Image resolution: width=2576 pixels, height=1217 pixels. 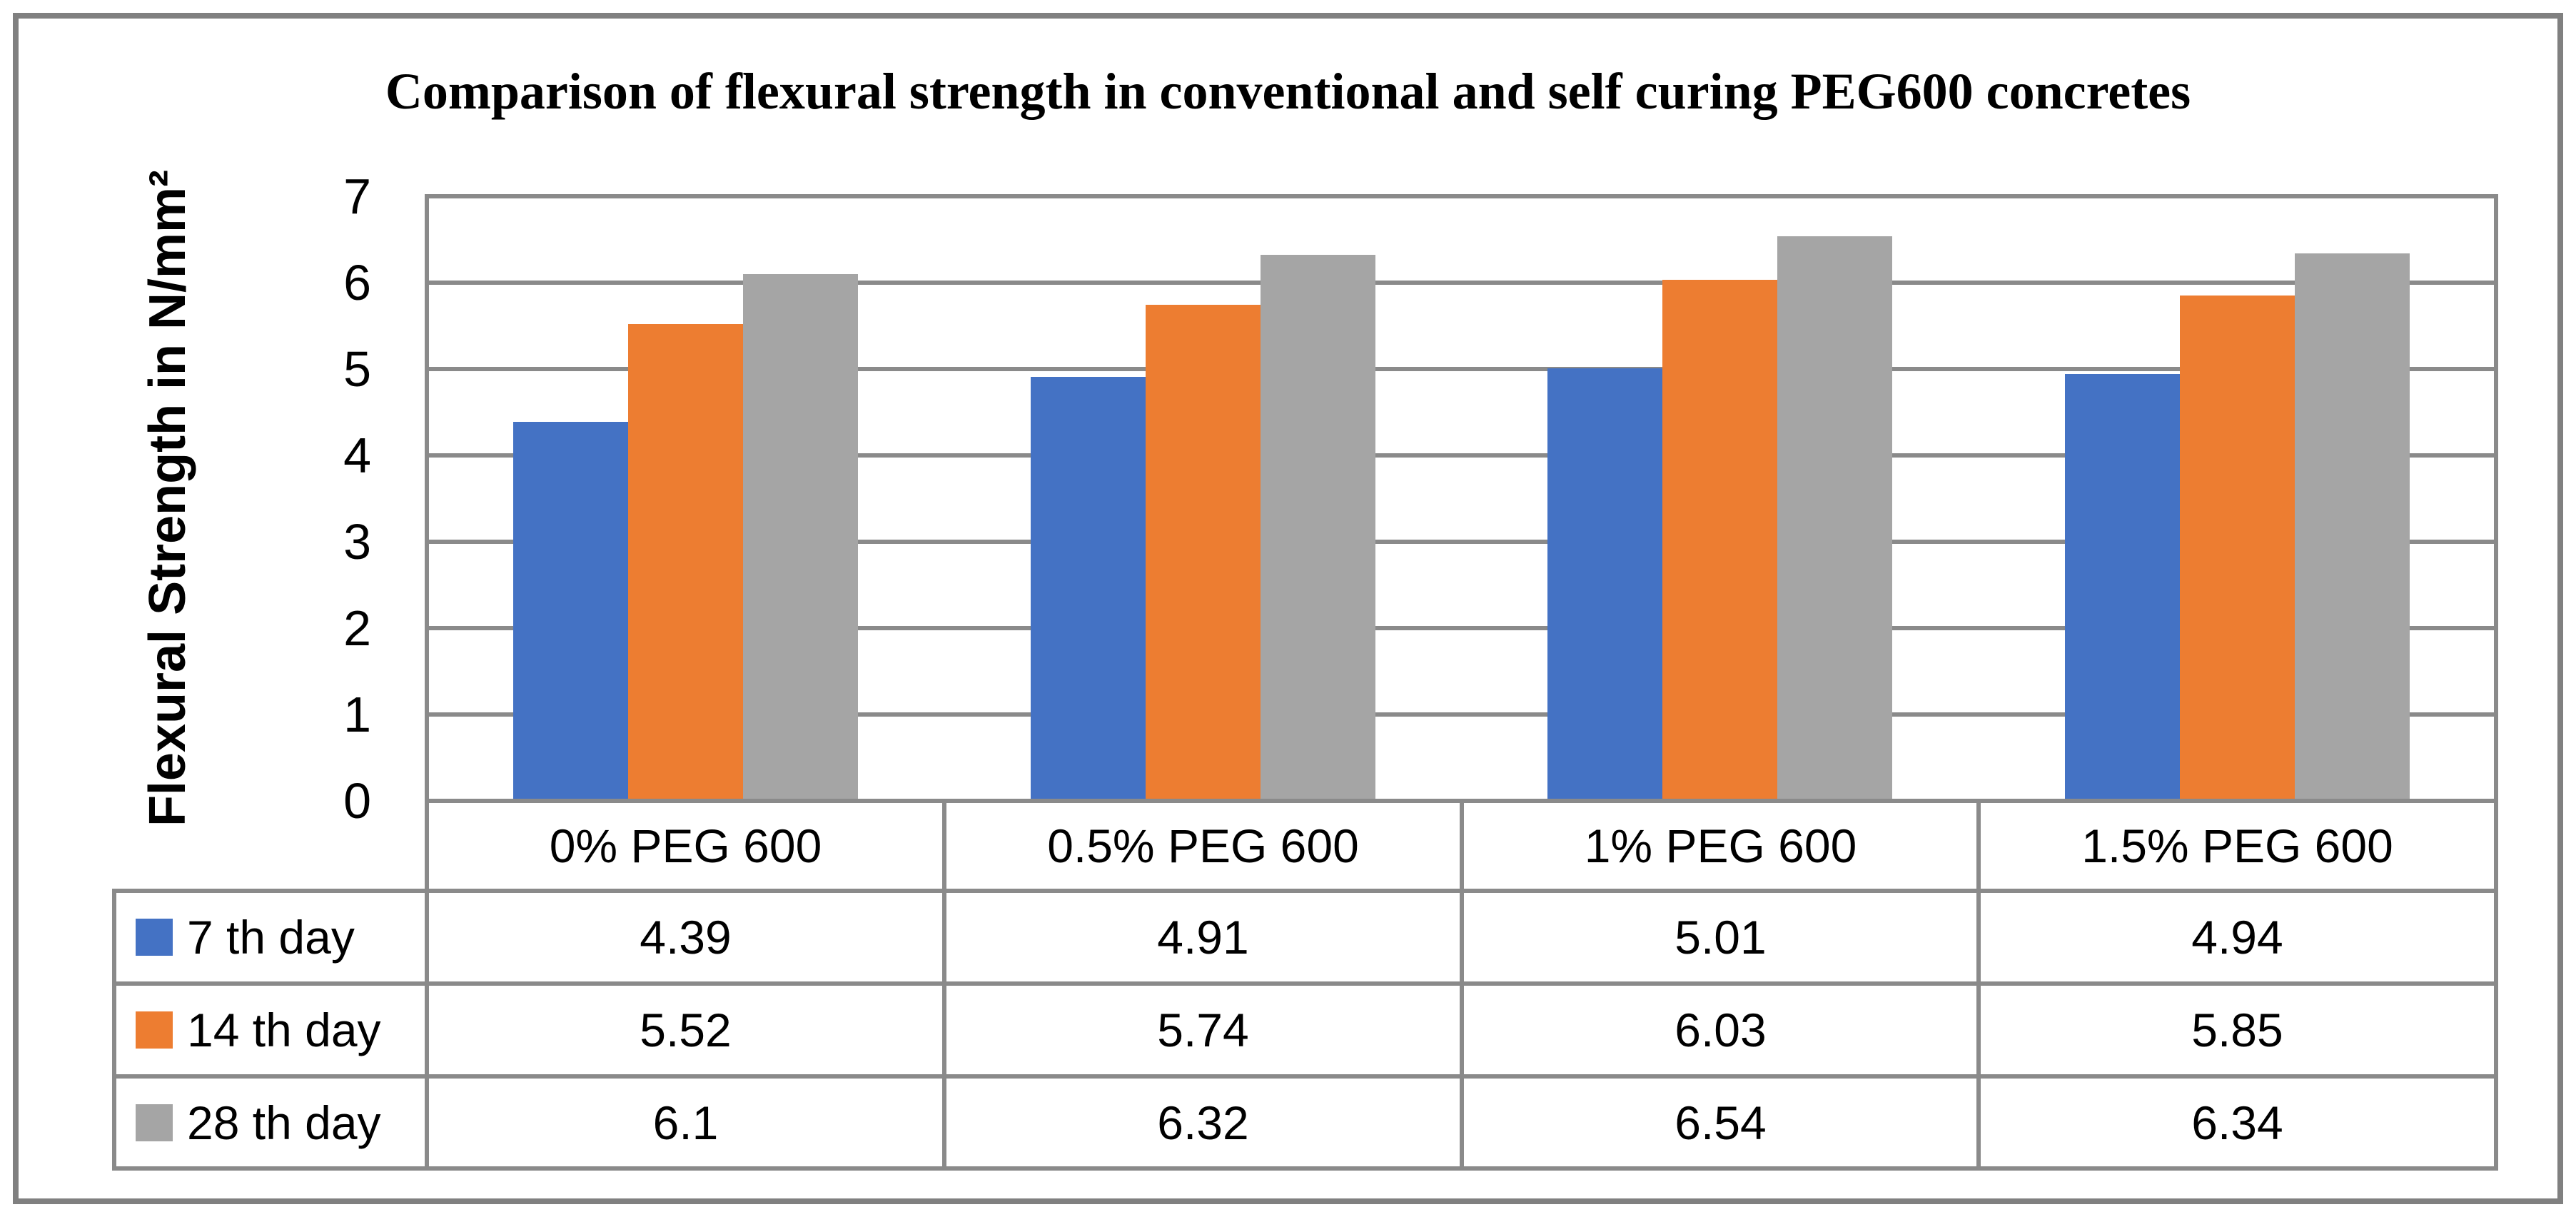 I want to click on series-name-label: 28 th day, so click(x=284, y=1122).